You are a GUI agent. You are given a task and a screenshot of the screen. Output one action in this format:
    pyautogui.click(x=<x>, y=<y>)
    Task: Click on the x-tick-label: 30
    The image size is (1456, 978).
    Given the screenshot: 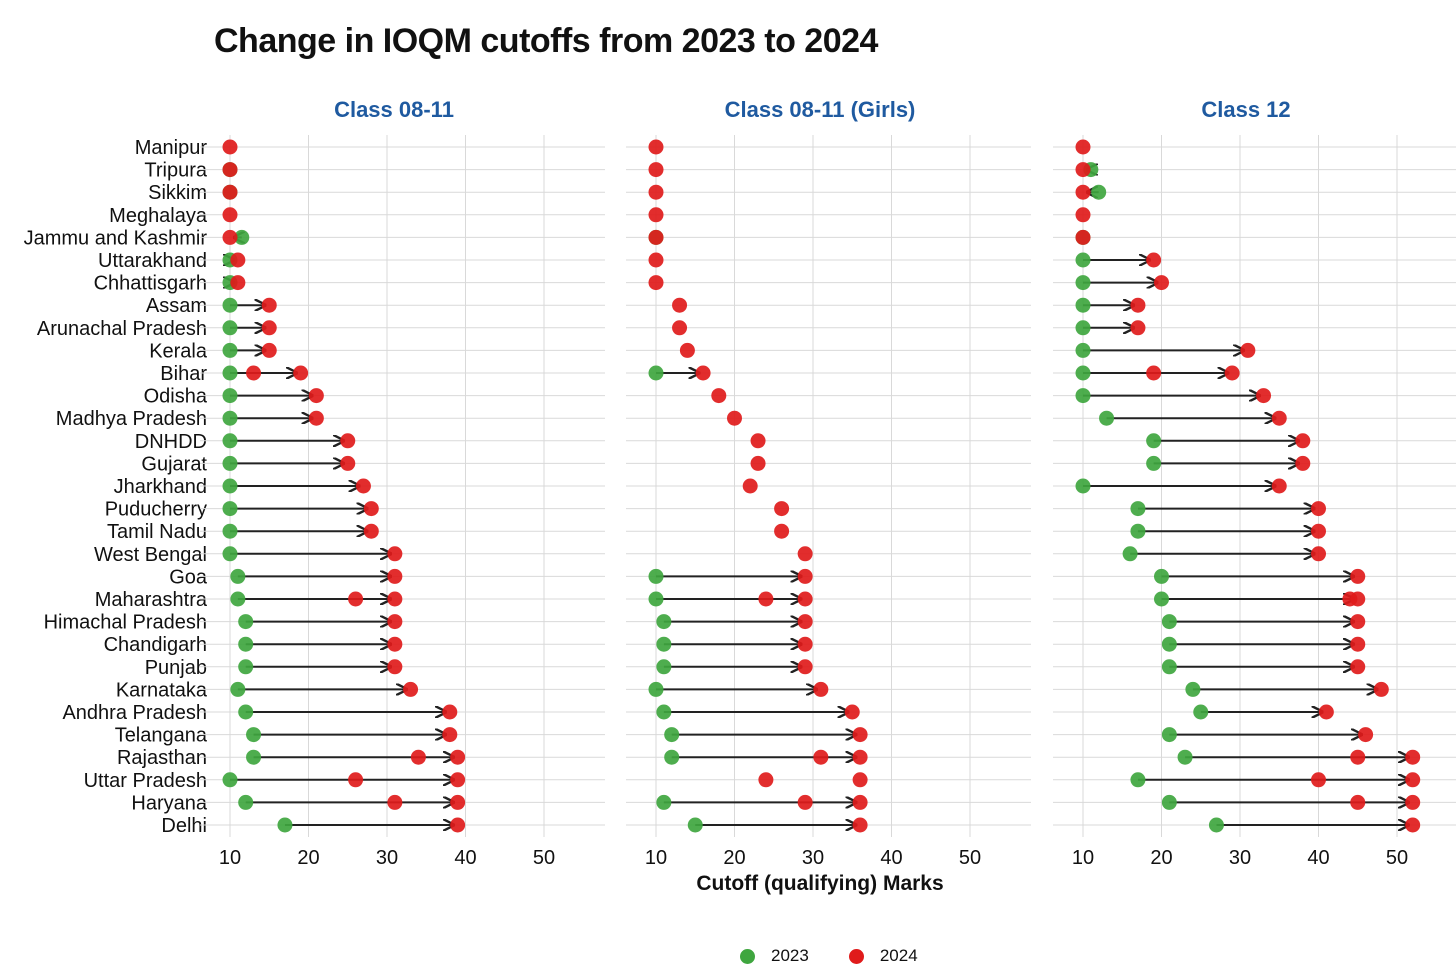 What is the action you would take?
    pyautogui.click(x=1240, y=858)
    